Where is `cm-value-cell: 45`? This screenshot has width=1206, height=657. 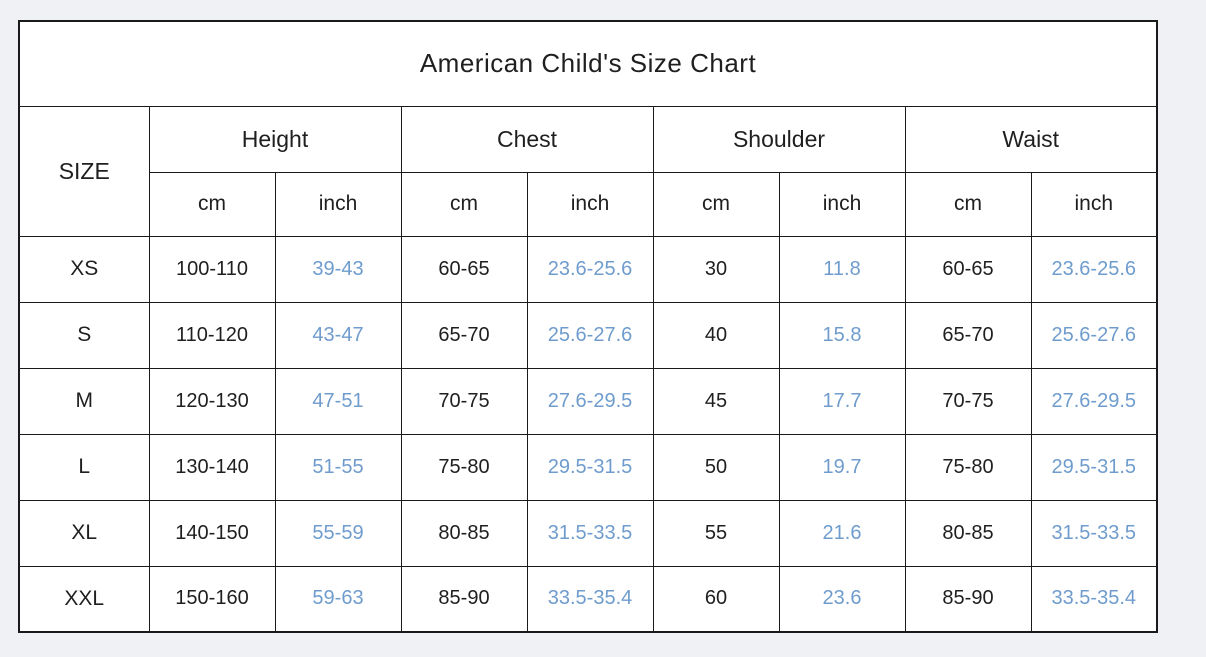 cm-value-cell: 45 is located at coordinates (716, 401).